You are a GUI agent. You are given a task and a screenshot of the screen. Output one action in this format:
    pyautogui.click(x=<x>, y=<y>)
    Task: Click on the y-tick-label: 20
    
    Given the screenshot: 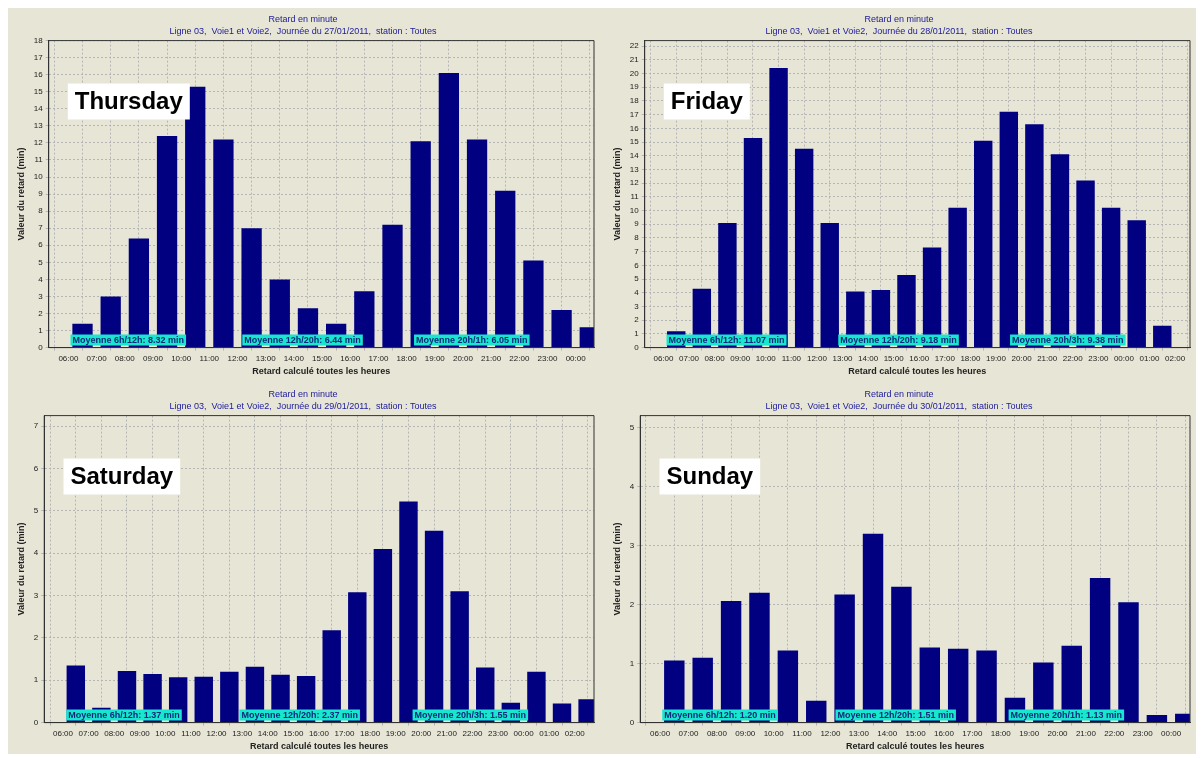 What is the action you would take?
    pyautogui.click(x=634, y=73)
    